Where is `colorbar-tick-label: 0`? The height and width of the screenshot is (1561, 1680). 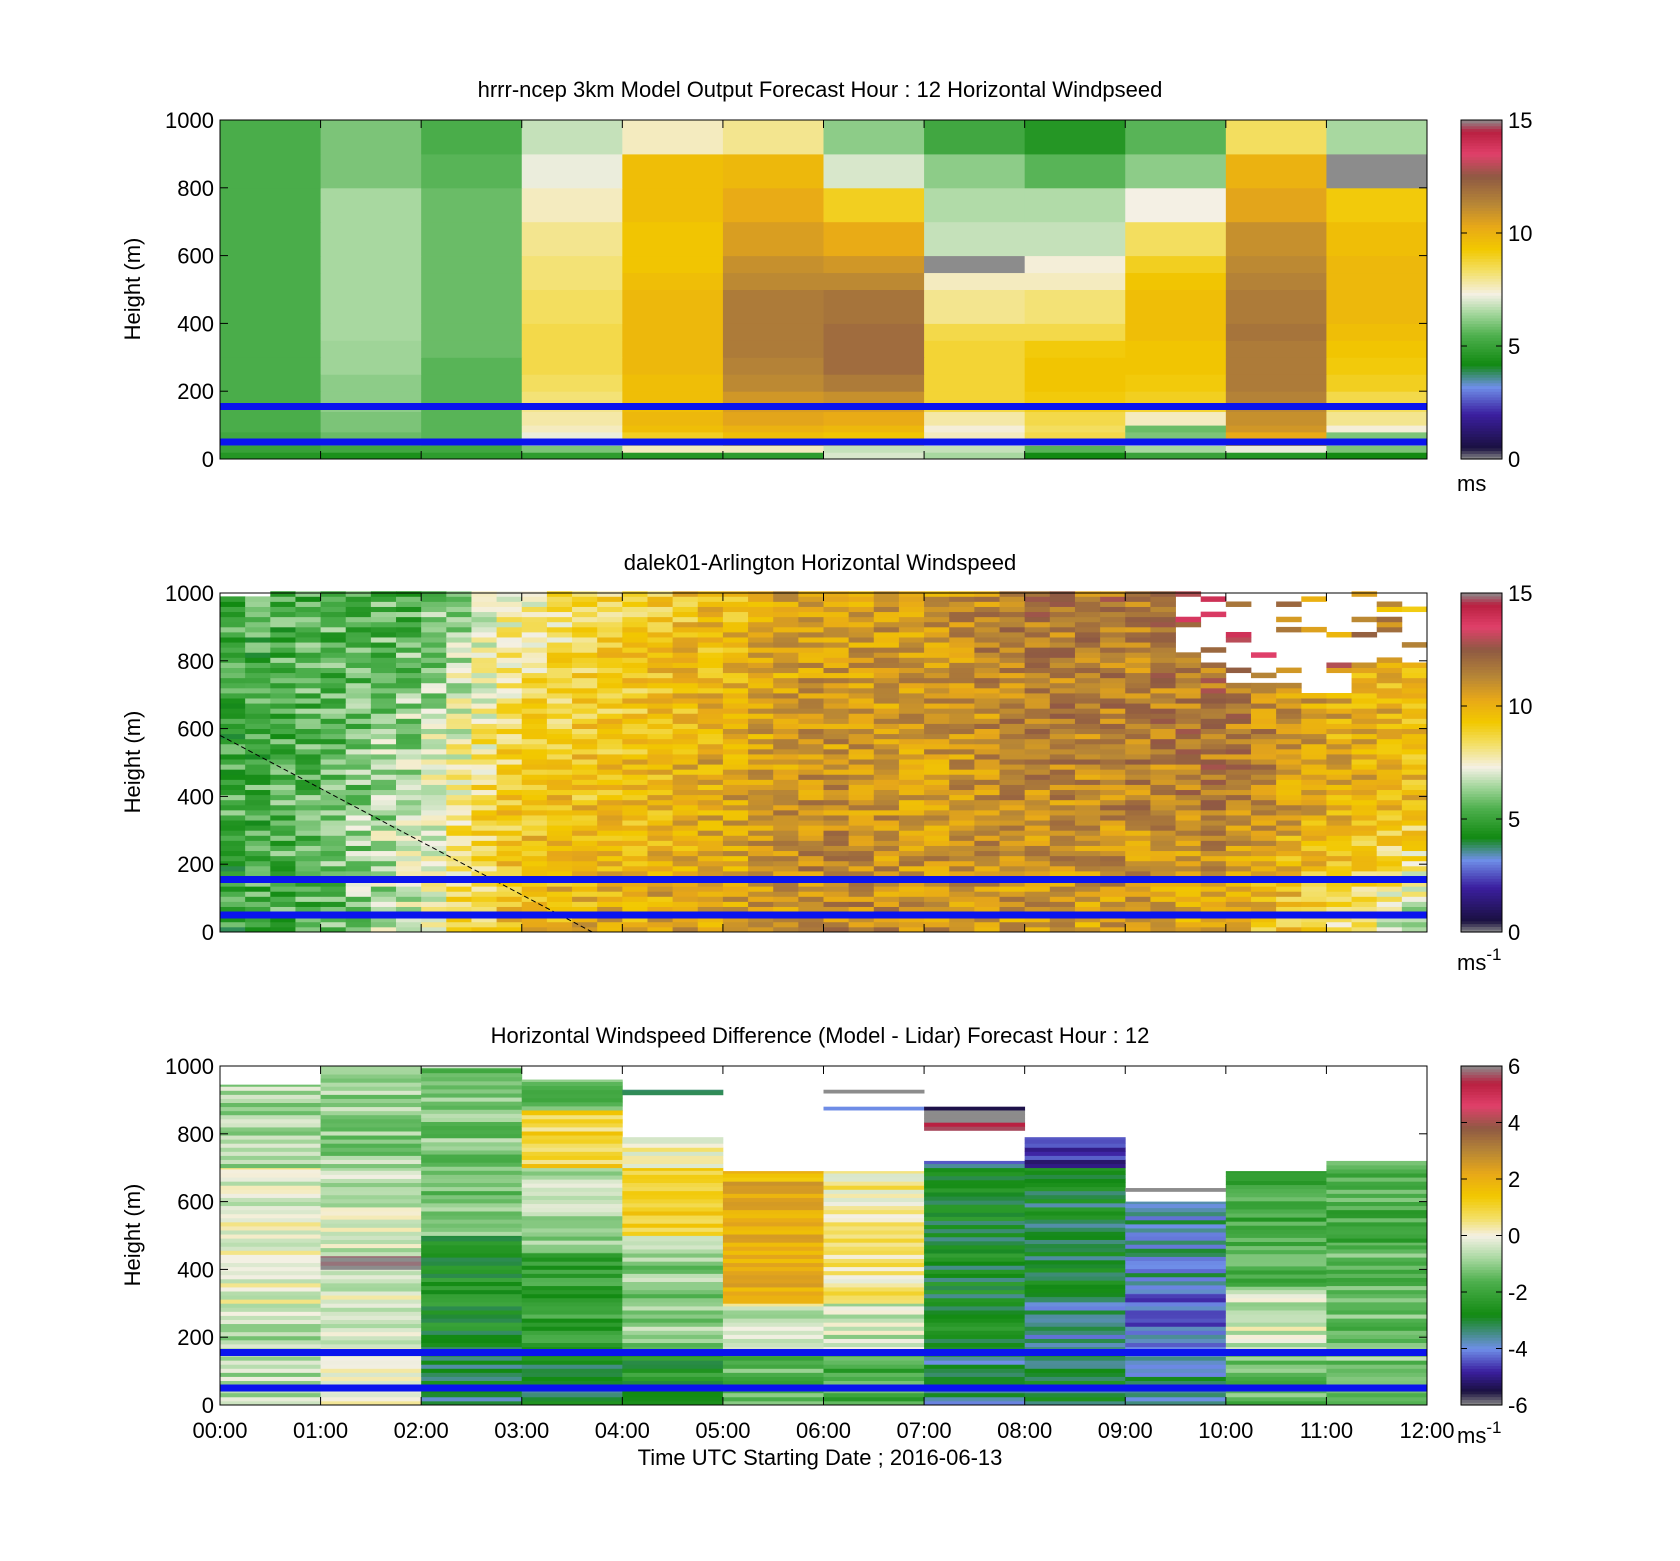
colorbar-tick-label: 0 is located at coordinates (1514, 932).